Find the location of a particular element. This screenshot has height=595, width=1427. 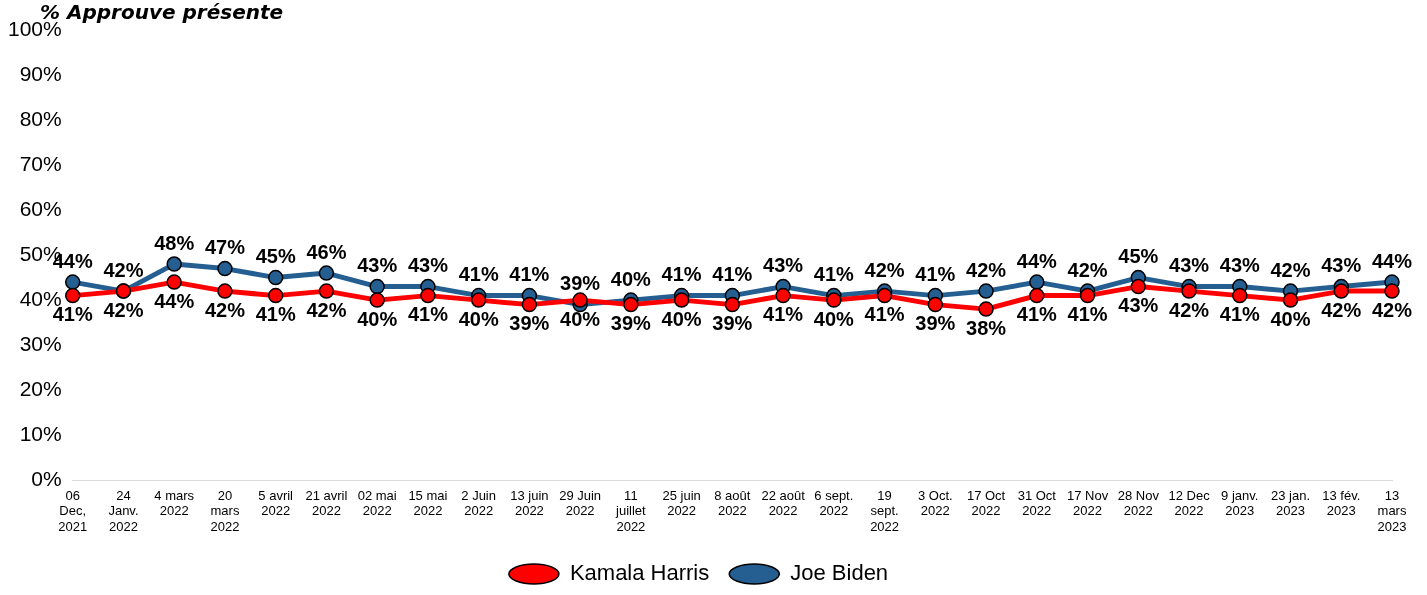

x-tick-label: 8 août 2022 is located at coordinates (732, 503).